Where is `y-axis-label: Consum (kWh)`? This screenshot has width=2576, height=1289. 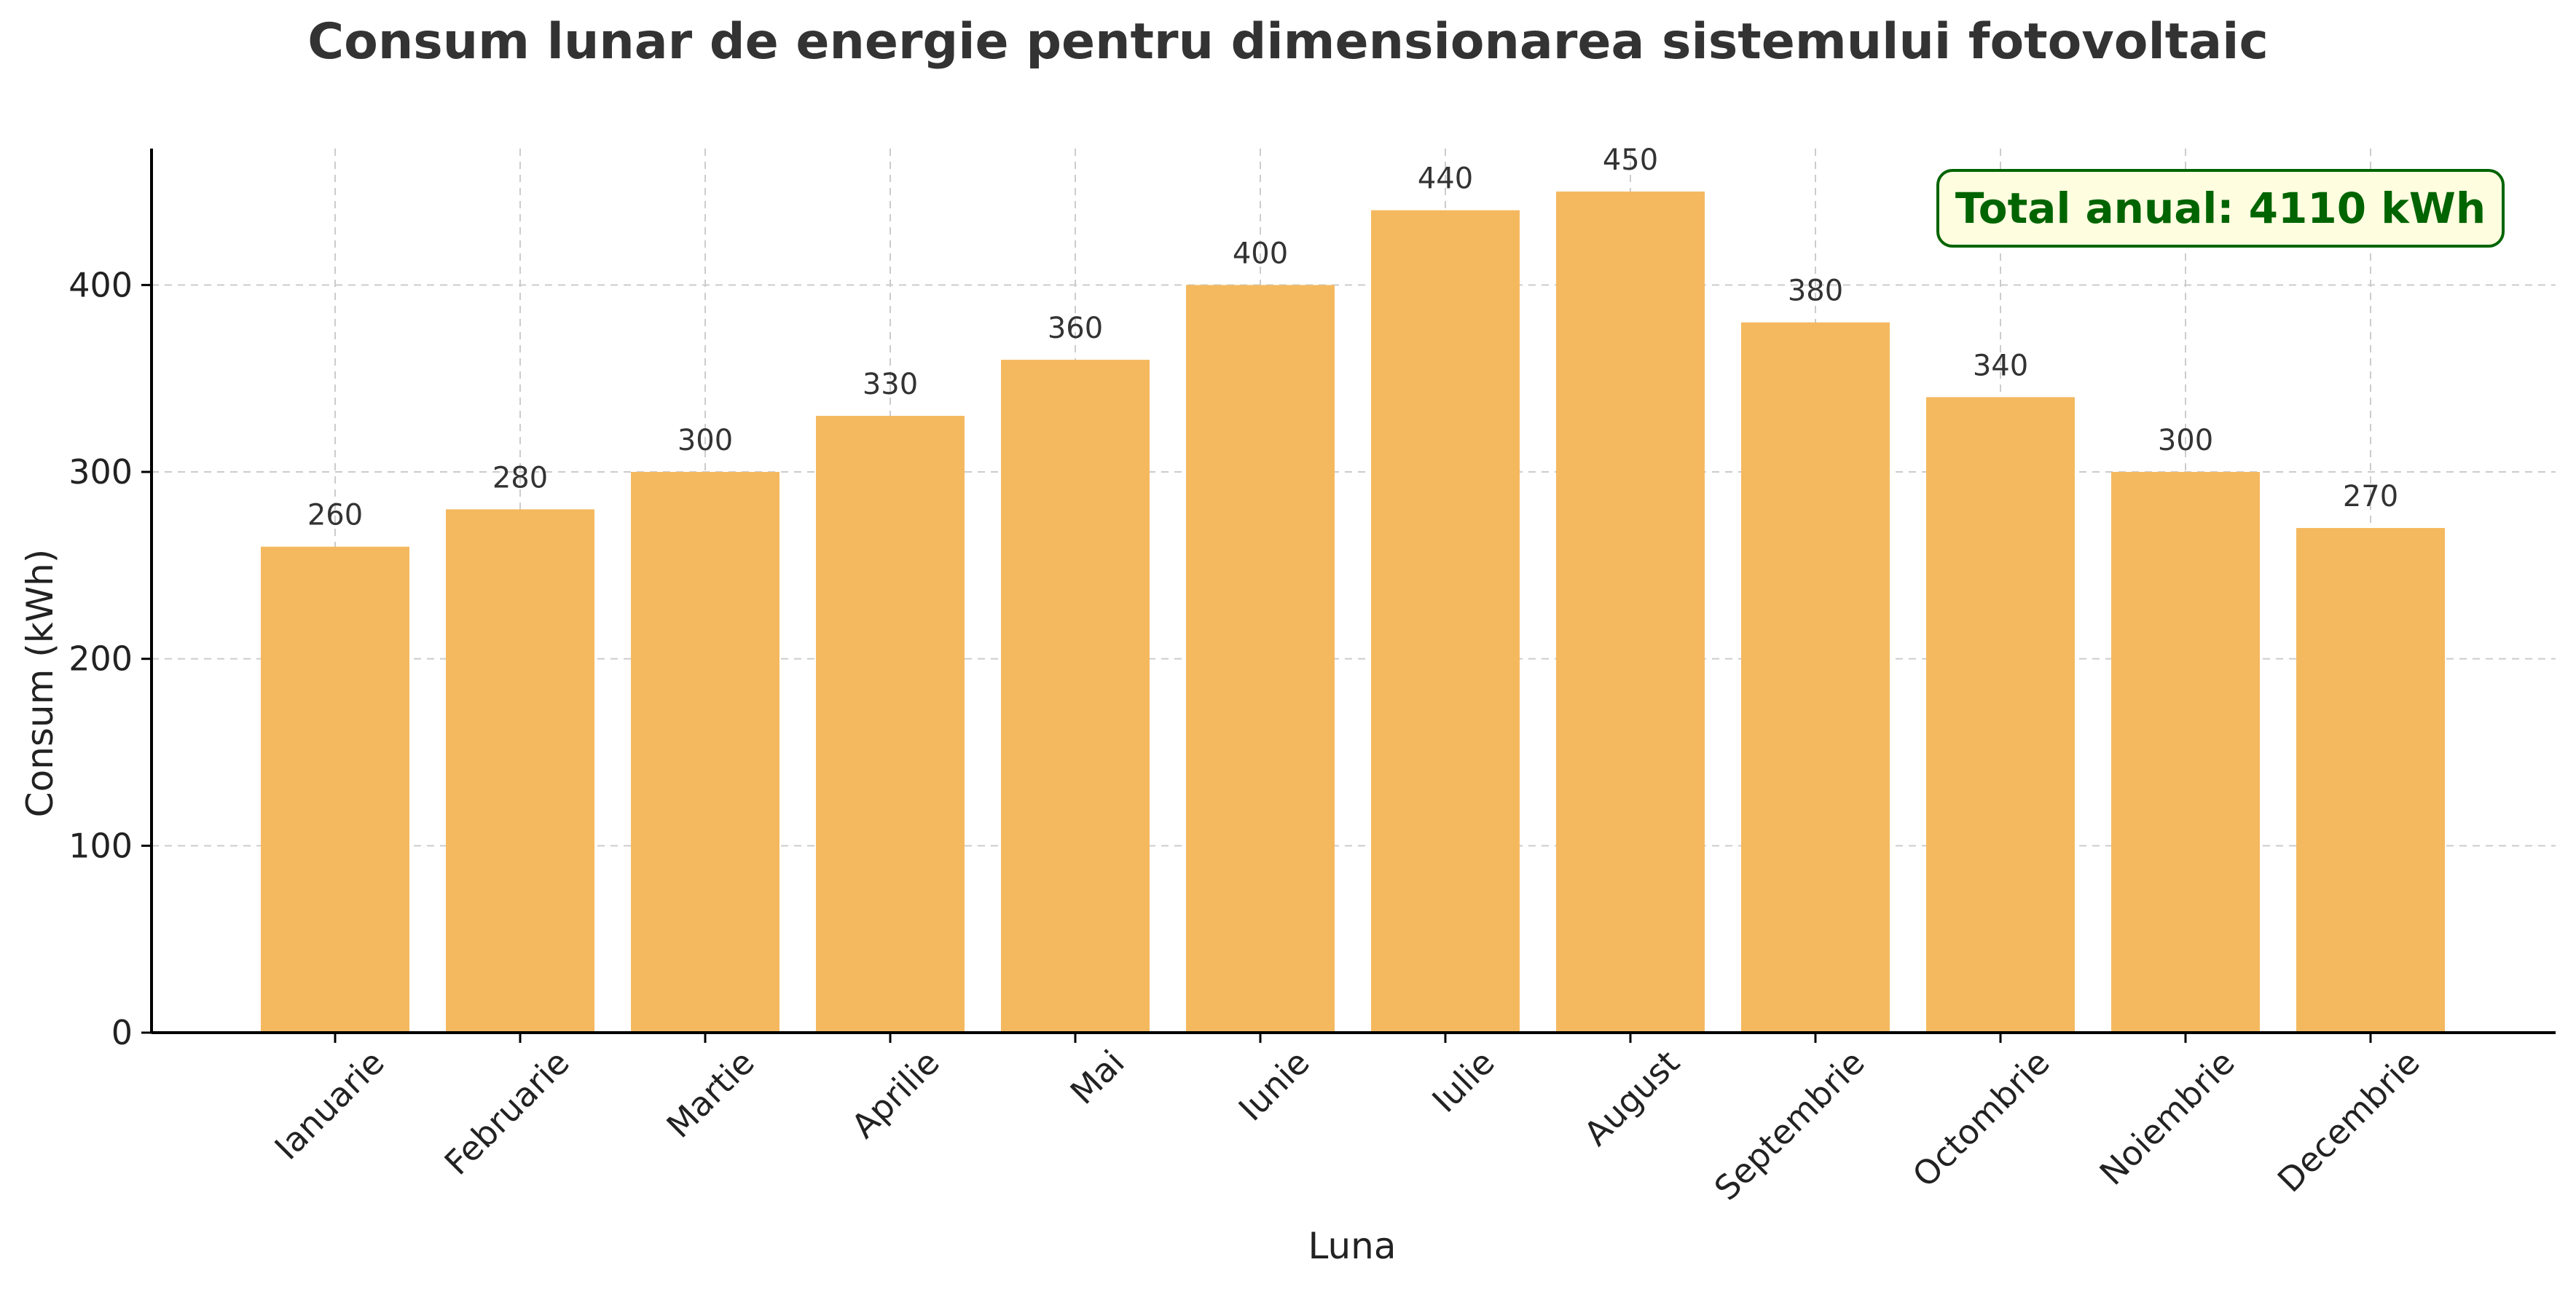 y-axis-label: Consum (kWh) is located at coordinates (40, 684).